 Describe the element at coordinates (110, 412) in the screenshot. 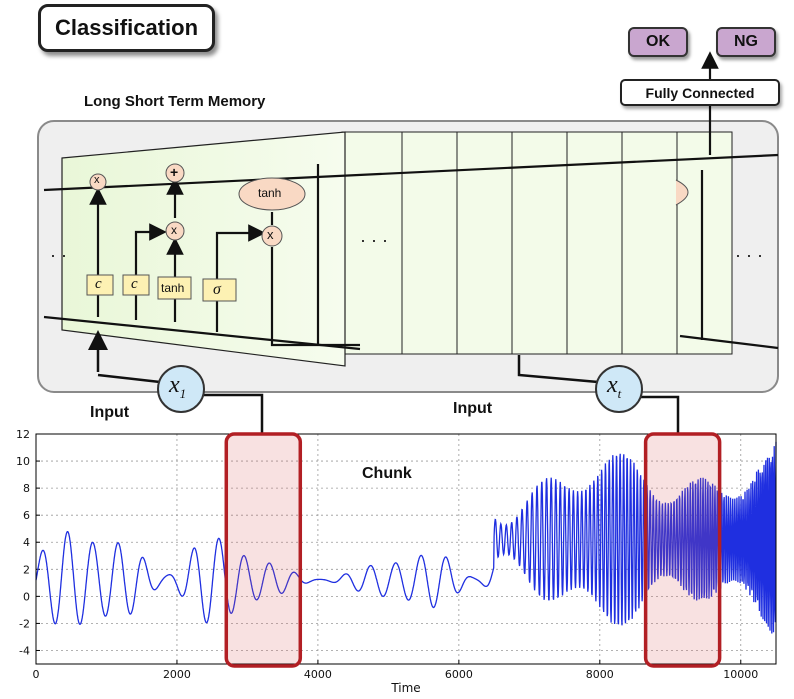

I see `input-label-1: Input` at that location.